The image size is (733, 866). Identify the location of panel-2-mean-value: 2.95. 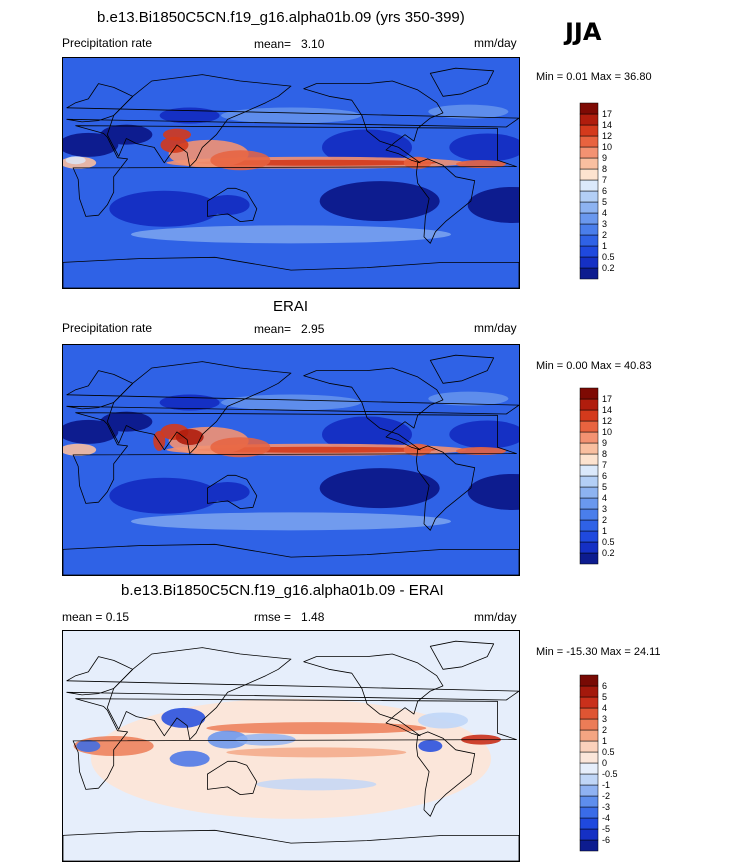
(313, 329).